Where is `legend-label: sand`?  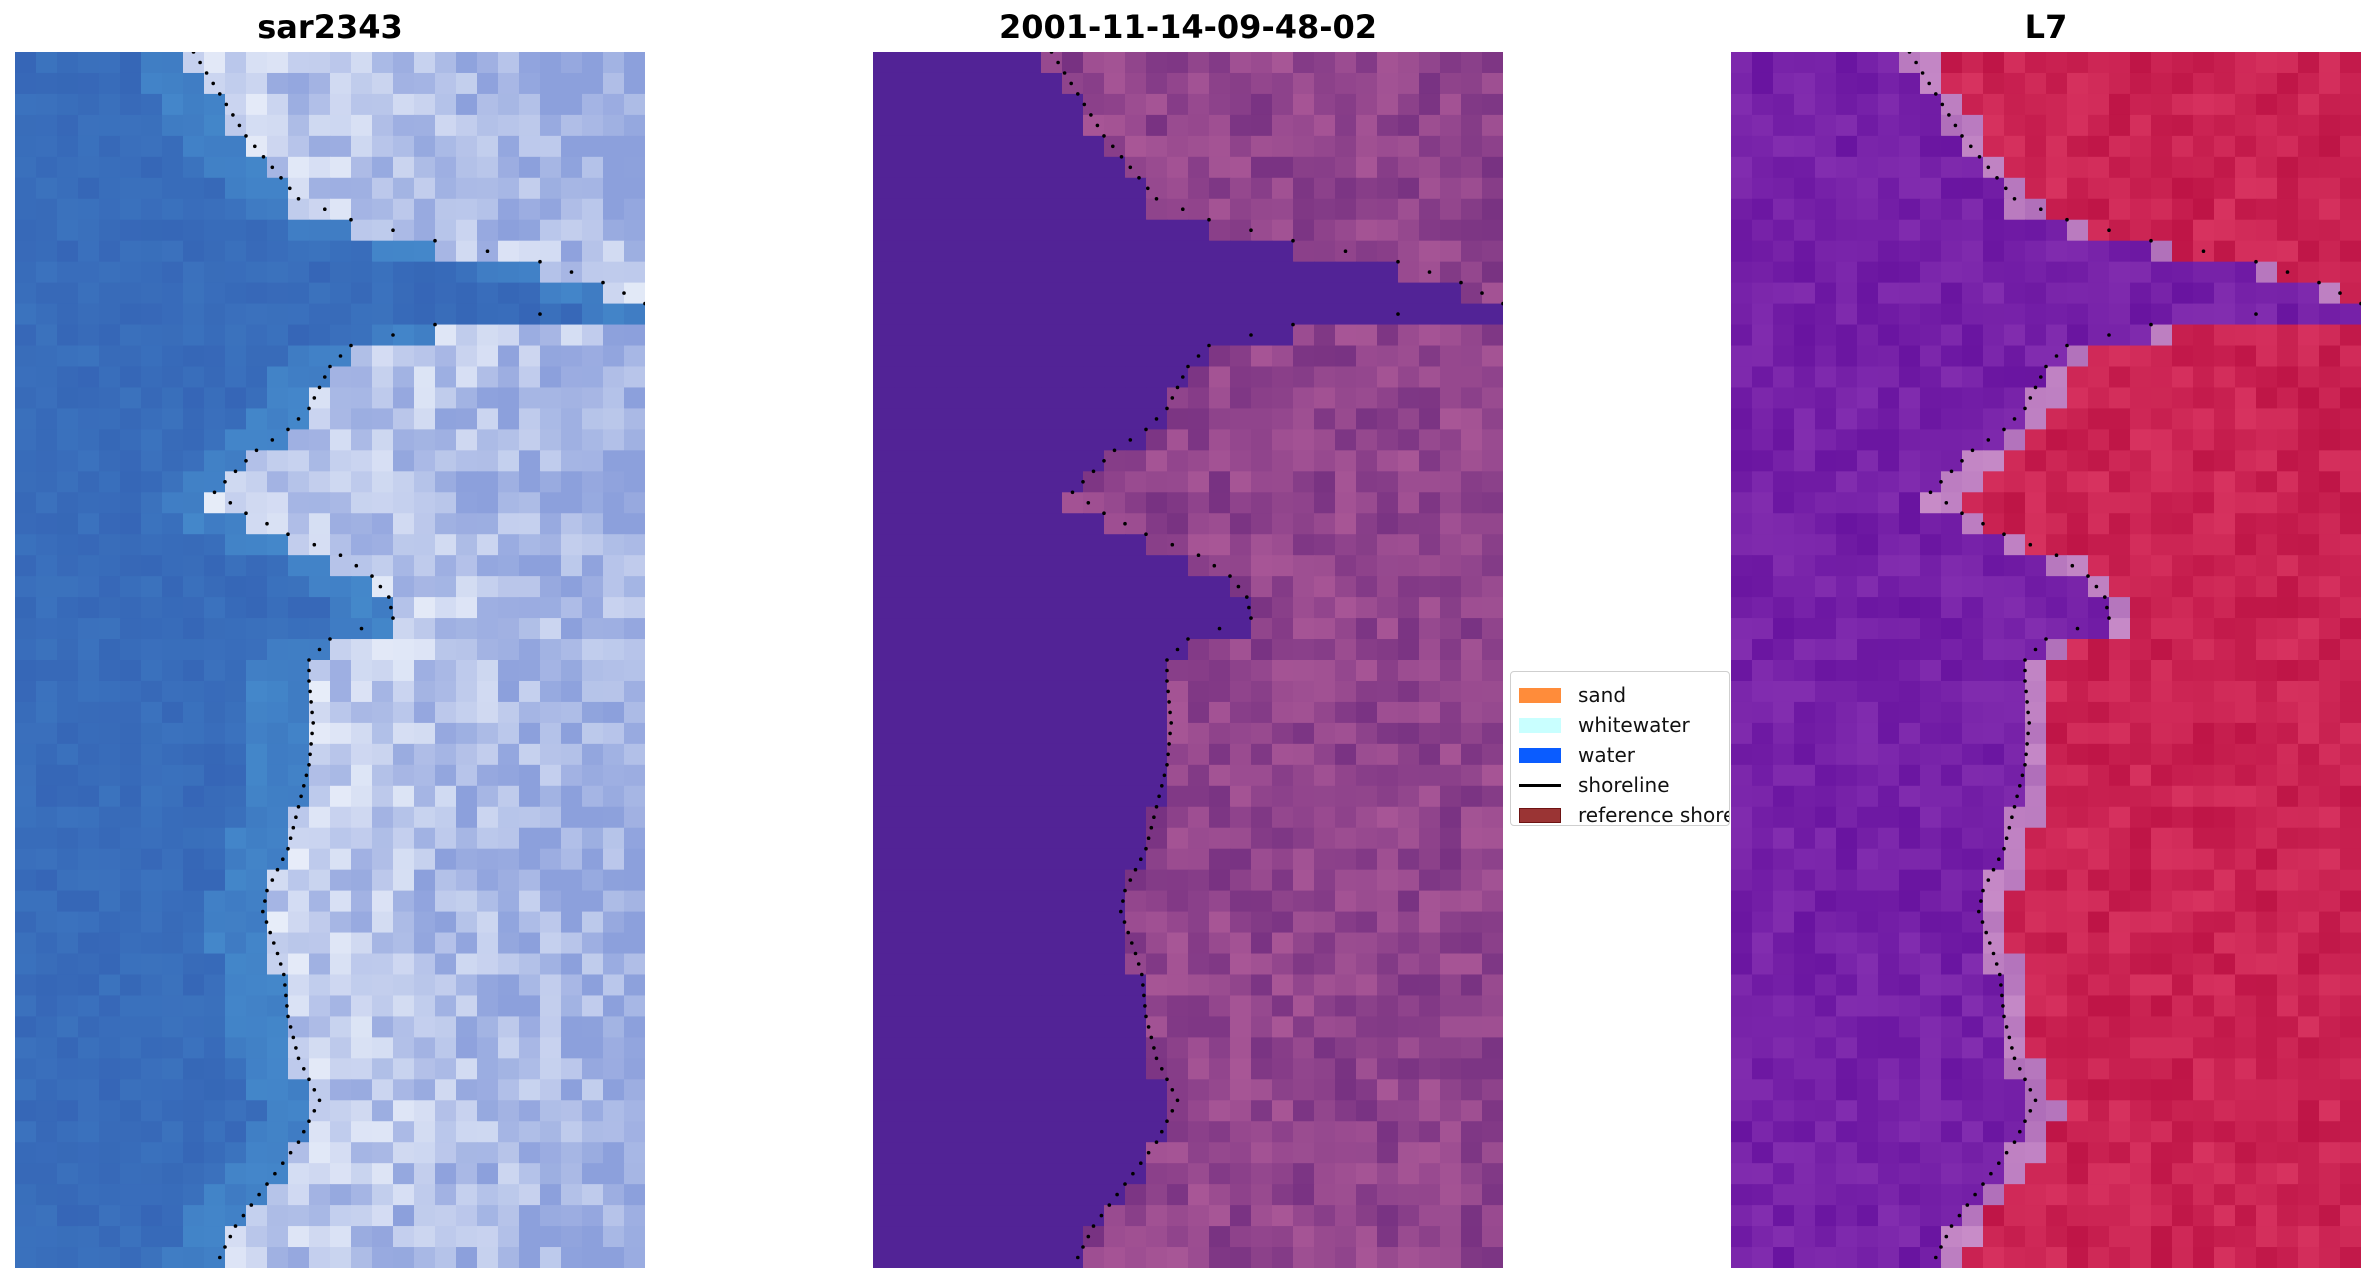 legend-label: sand is located at coordinates (1602, 695).